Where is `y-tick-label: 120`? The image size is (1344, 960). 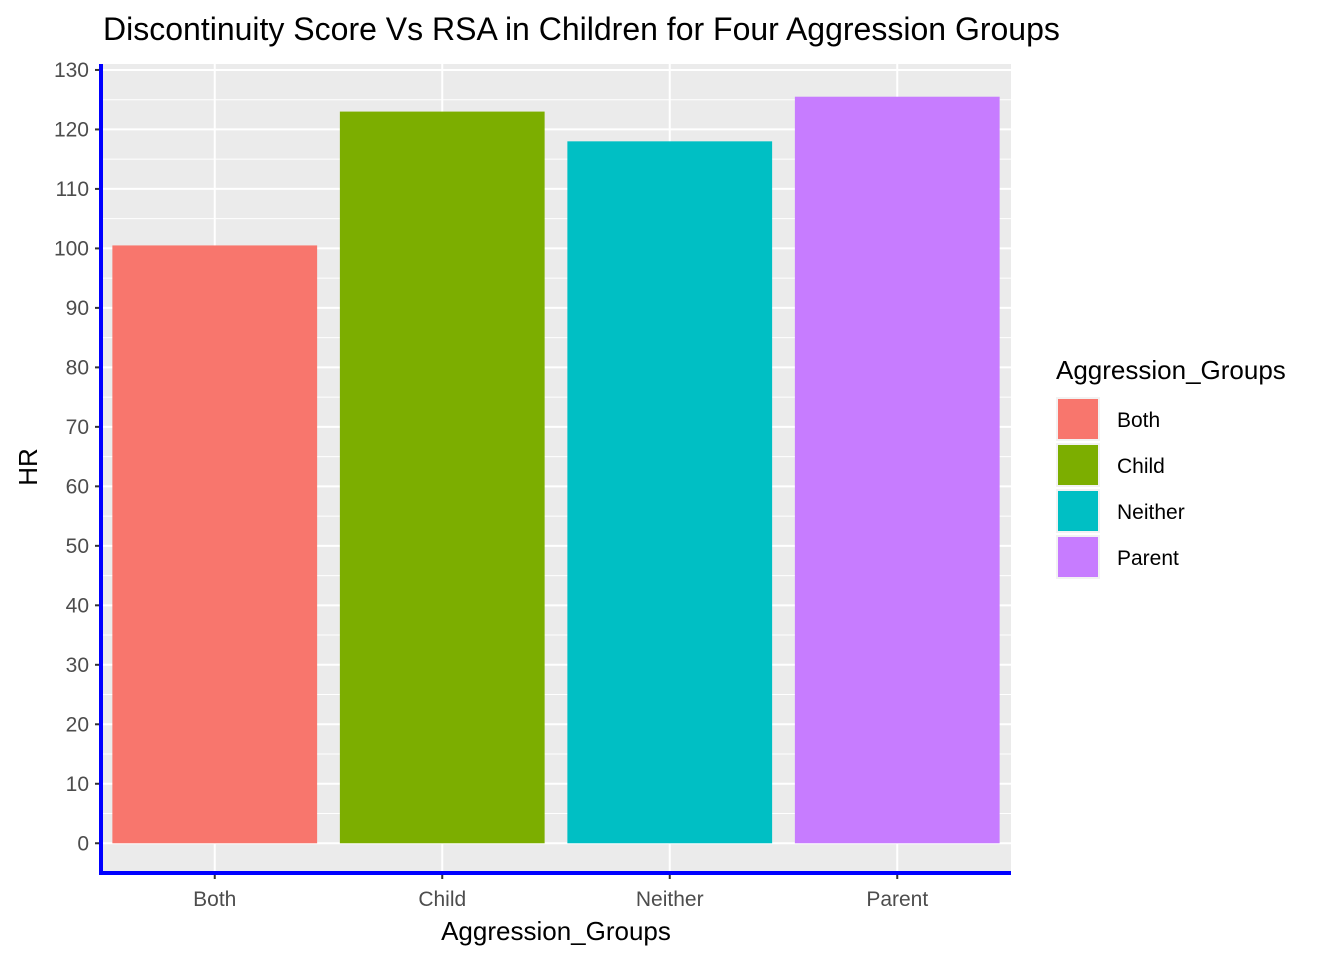
y-tick-label: 120 is located at coordinates (71, 129).